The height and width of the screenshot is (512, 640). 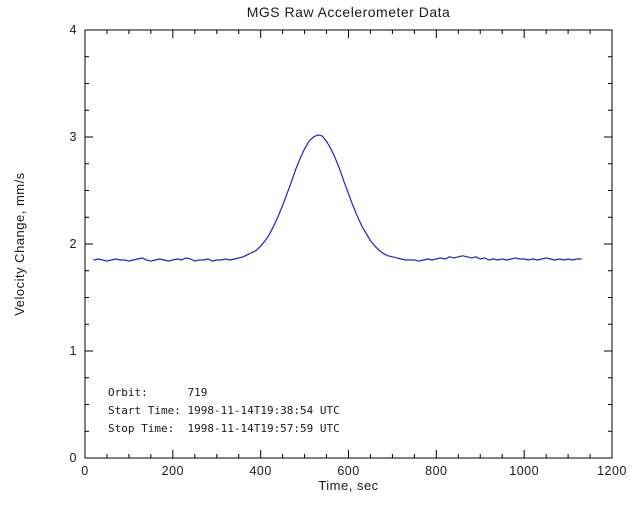 What do you see at coordinates (19, 244) in the screenshot?
I see `y-axis-label: Velocity Change, mm/s` at bounding box center [19, 244].